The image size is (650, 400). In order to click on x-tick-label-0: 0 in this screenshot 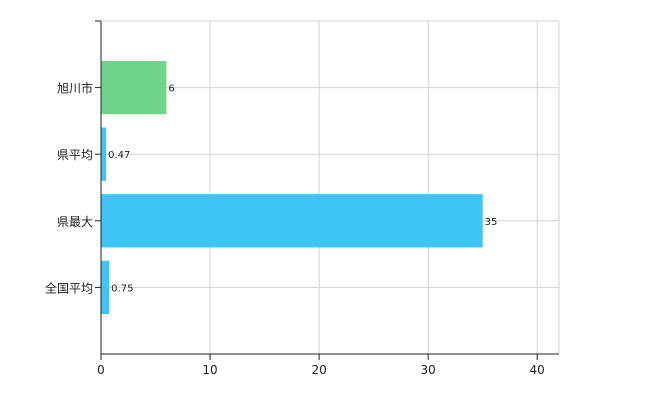, I will do `click(101, 370)`.